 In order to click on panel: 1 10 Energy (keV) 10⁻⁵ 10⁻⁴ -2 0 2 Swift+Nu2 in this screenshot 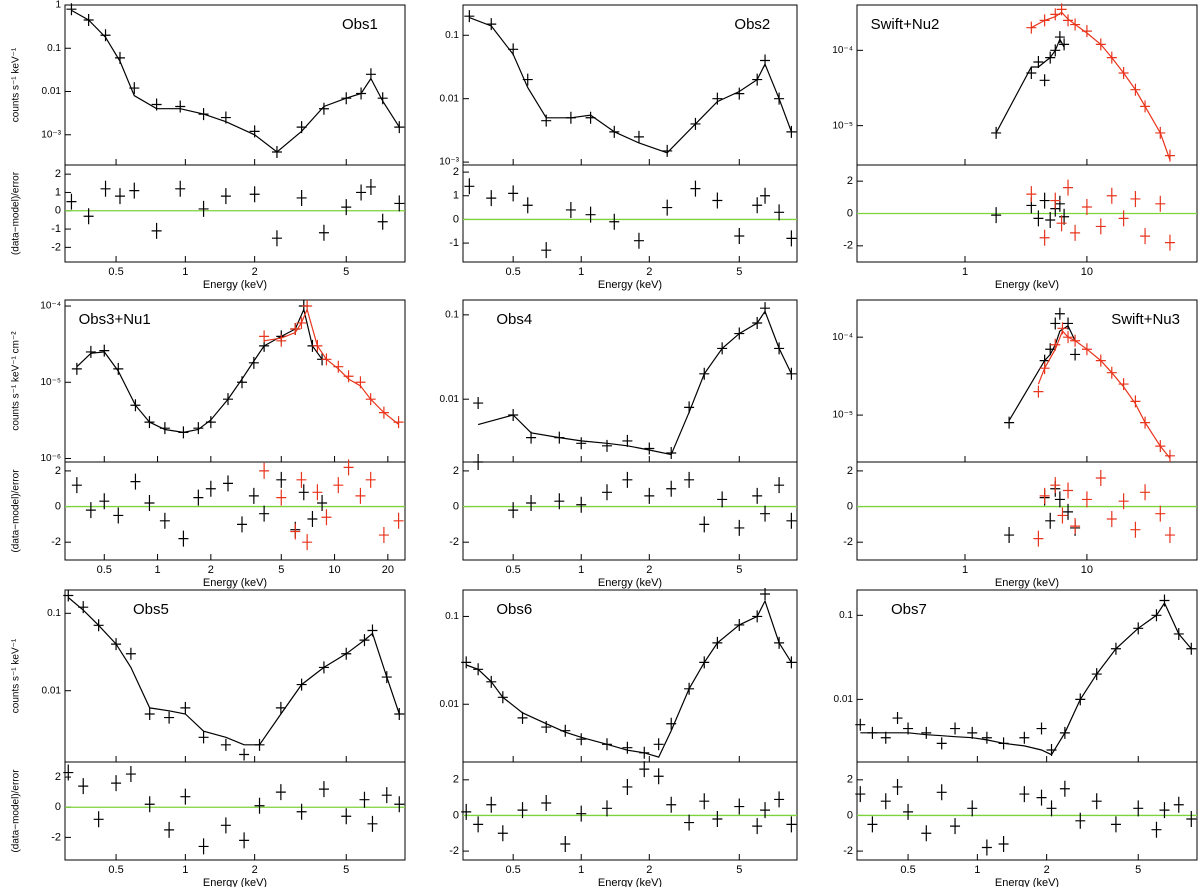, I will do `click(1015, 147)`.